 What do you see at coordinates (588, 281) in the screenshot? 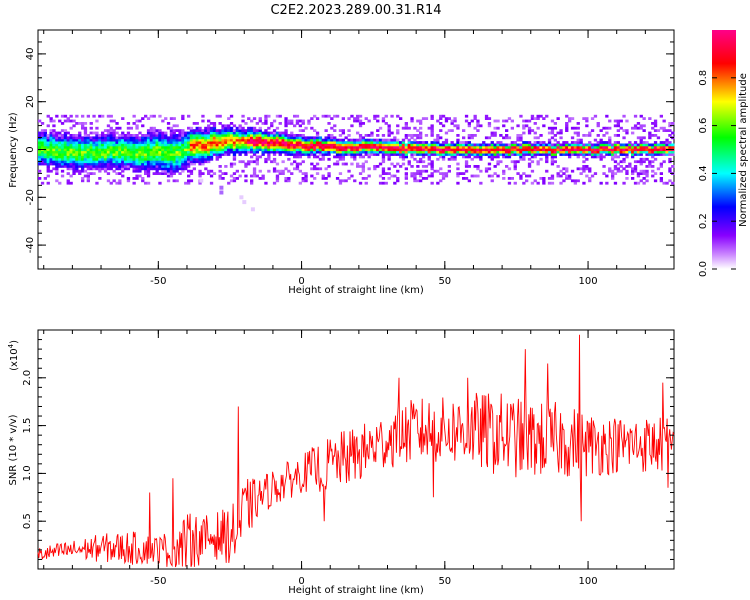
I see `x-tick-label: 100` at bounding box center [588, 281].